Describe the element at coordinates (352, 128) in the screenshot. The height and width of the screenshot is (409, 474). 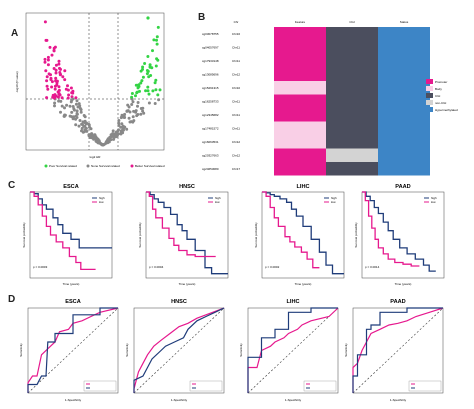
I see `heatmap-cell-cgi` at that location.